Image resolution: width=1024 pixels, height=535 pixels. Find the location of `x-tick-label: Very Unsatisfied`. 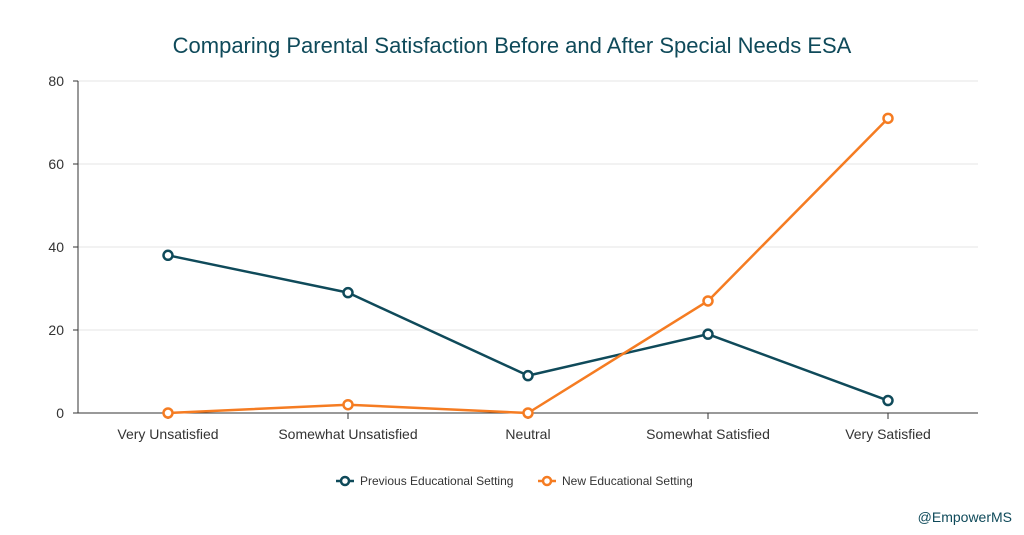

x-tick-label: Very Unsatisfied is located at coordinates (167, 434).